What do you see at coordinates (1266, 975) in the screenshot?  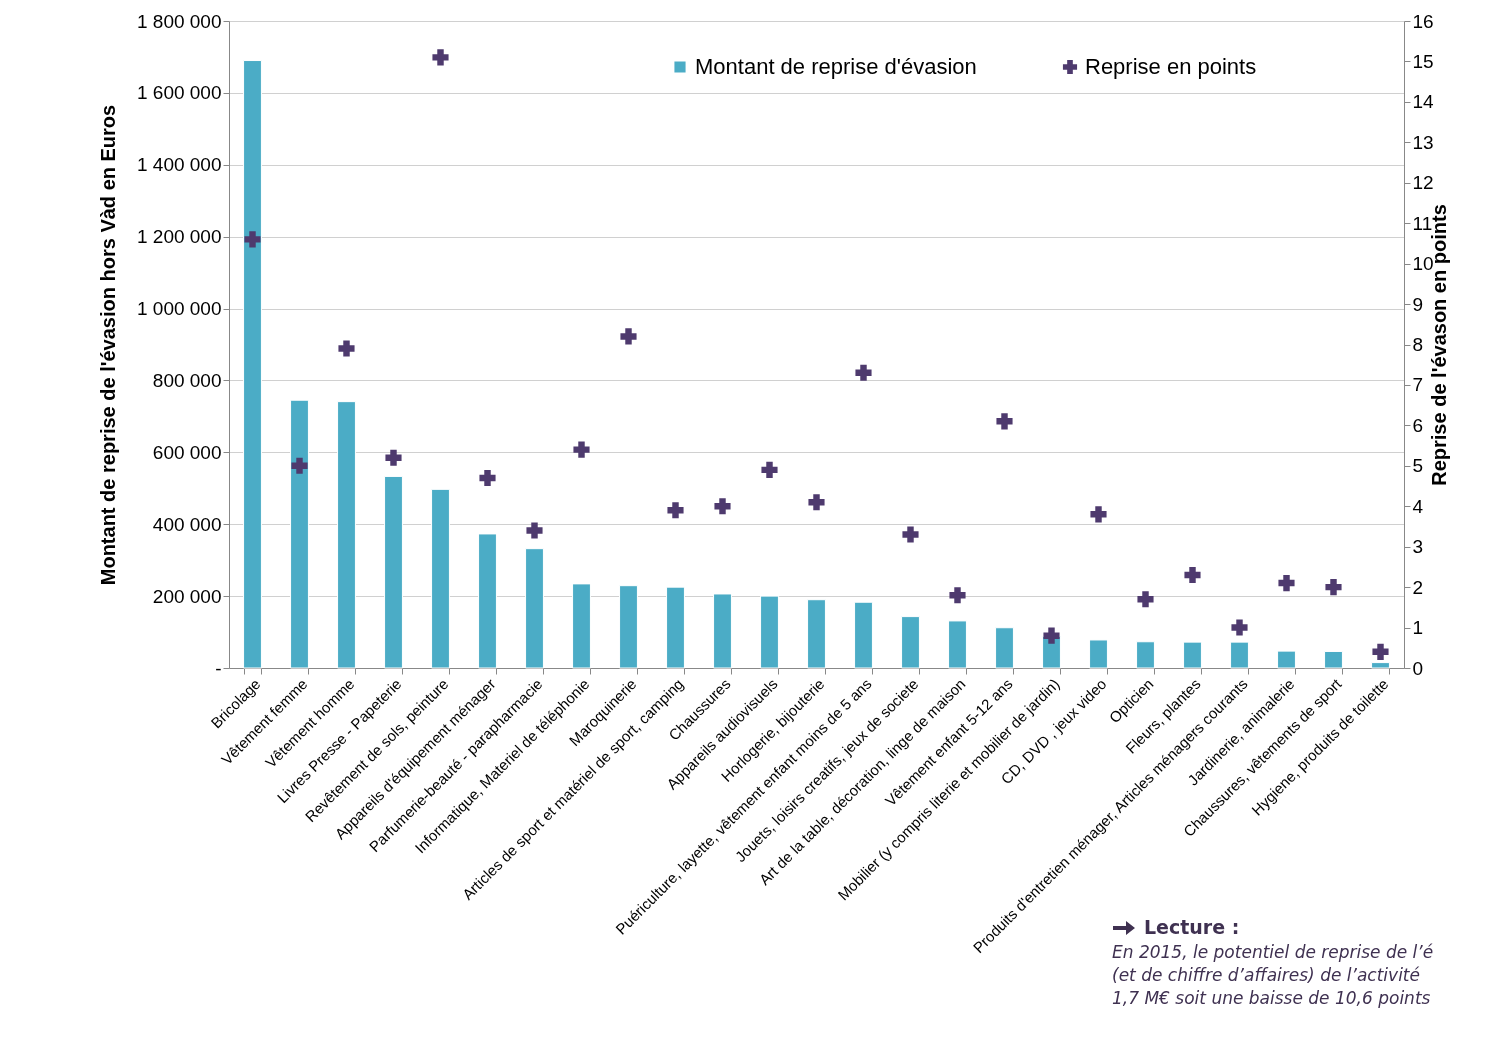 I see `text: (et de chiffre d’affaires) de l’activité` at bounding box center [1266, 975].